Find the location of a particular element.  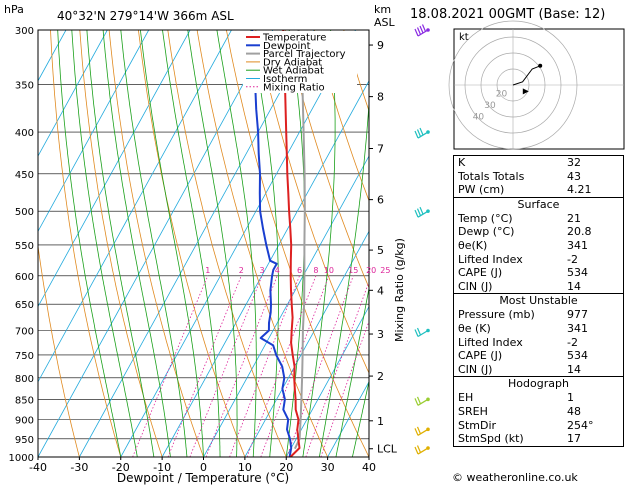

surface-label: θe(K) is located at coordinates (473, 245).